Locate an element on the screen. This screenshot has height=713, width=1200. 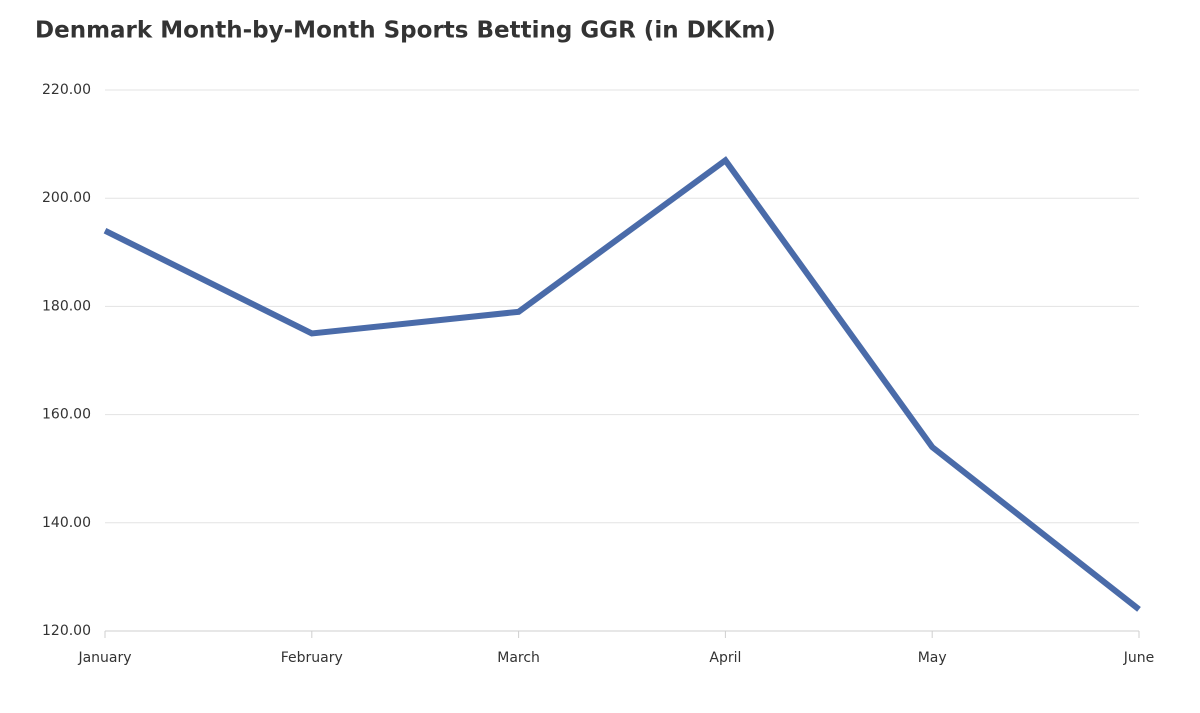
y-tick-label: 140.00 is located at coordinates (66, 523).